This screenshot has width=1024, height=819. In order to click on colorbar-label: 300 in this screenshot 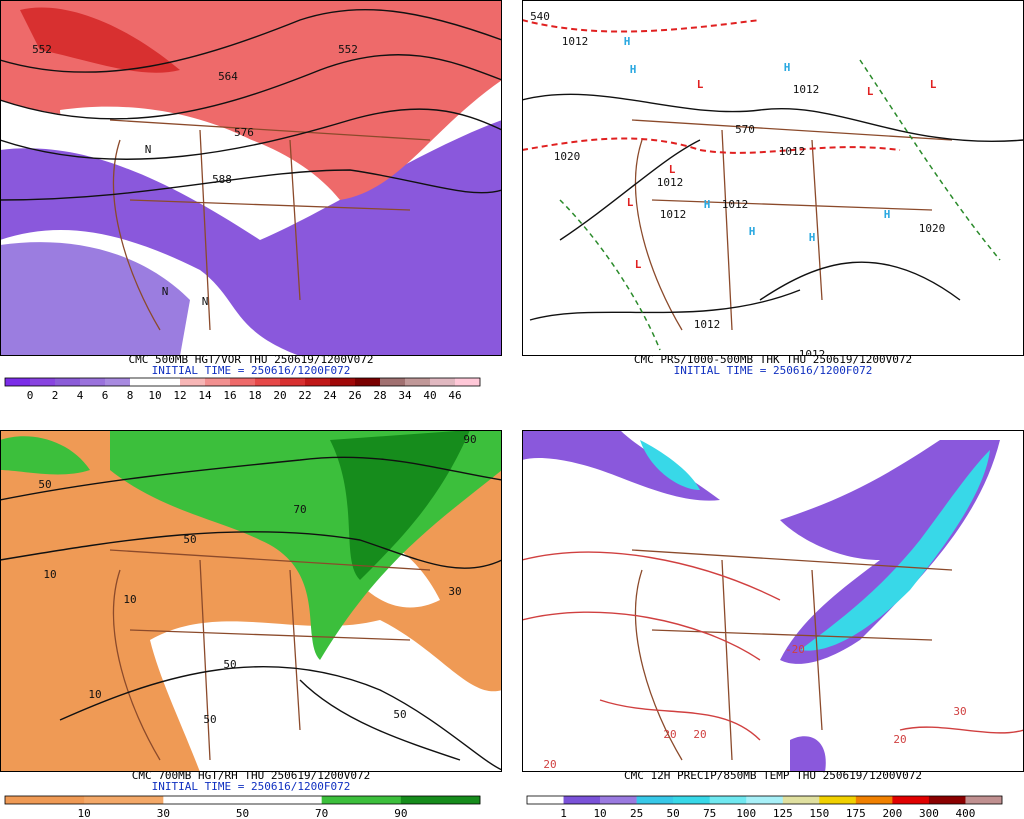, I will do `click(929, 813)`.